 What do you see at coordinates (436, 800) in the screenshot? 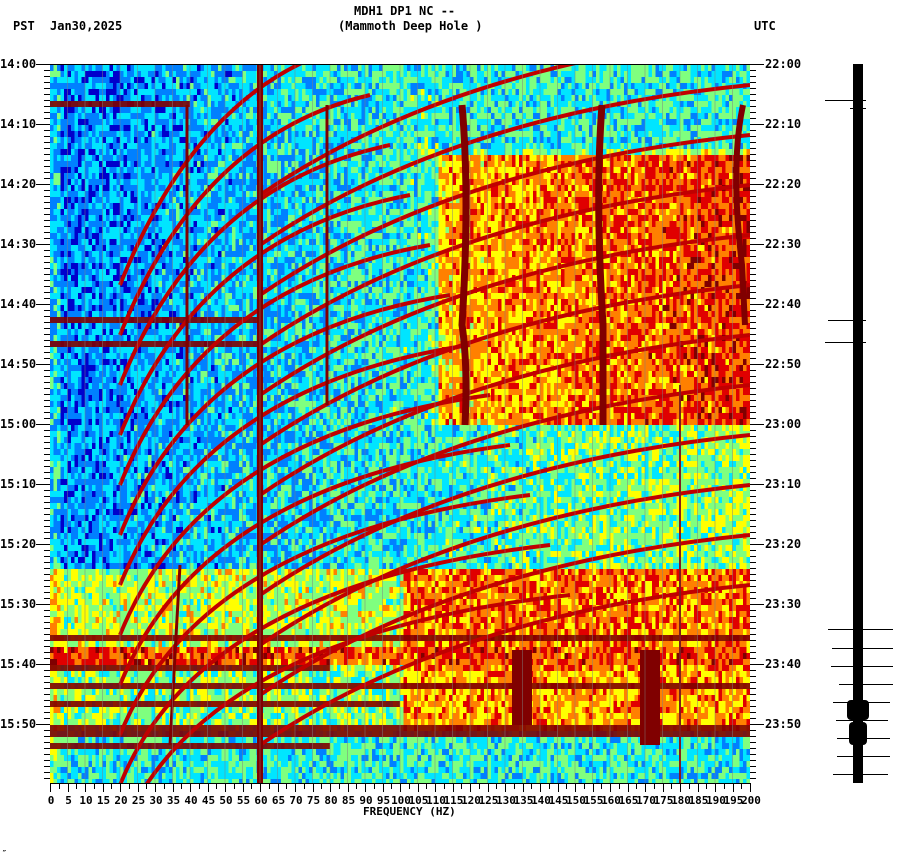
I see `freq-label: 110` at bounding box center [436, 800].